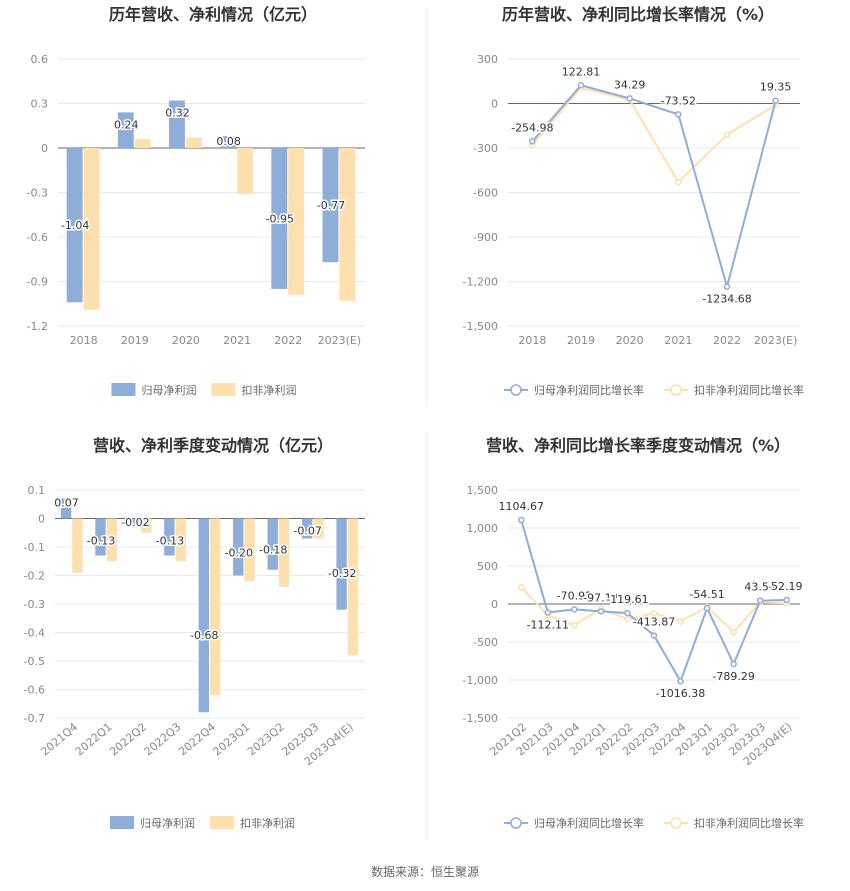 This screenshot has width=850, height=891. What do you see at coordinates (706, 594) in the screenshot?
I see `quarterly-growth-data-label: -54.51` at bounding box center [706, 594].